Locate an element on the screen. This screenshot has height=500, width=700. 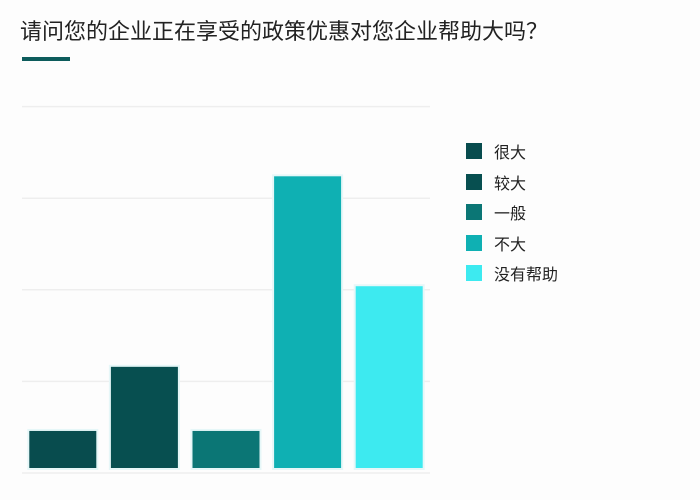
legend-item: 较大 is located at coordinates (512, 182).